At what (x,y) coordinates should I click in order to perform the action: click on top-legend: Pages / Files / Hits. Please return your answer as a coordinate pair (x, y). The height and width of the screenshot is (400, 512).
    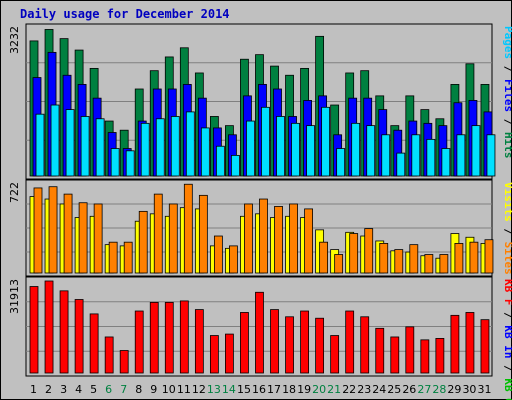
    Looking at the image, I should click on (507, 92).